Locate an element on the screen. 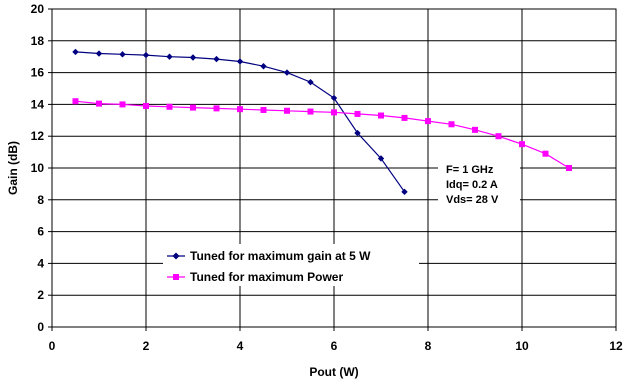 The image size is (625, 385). y-axis-title: Gain (dB) is located at coordinates (13, 168).